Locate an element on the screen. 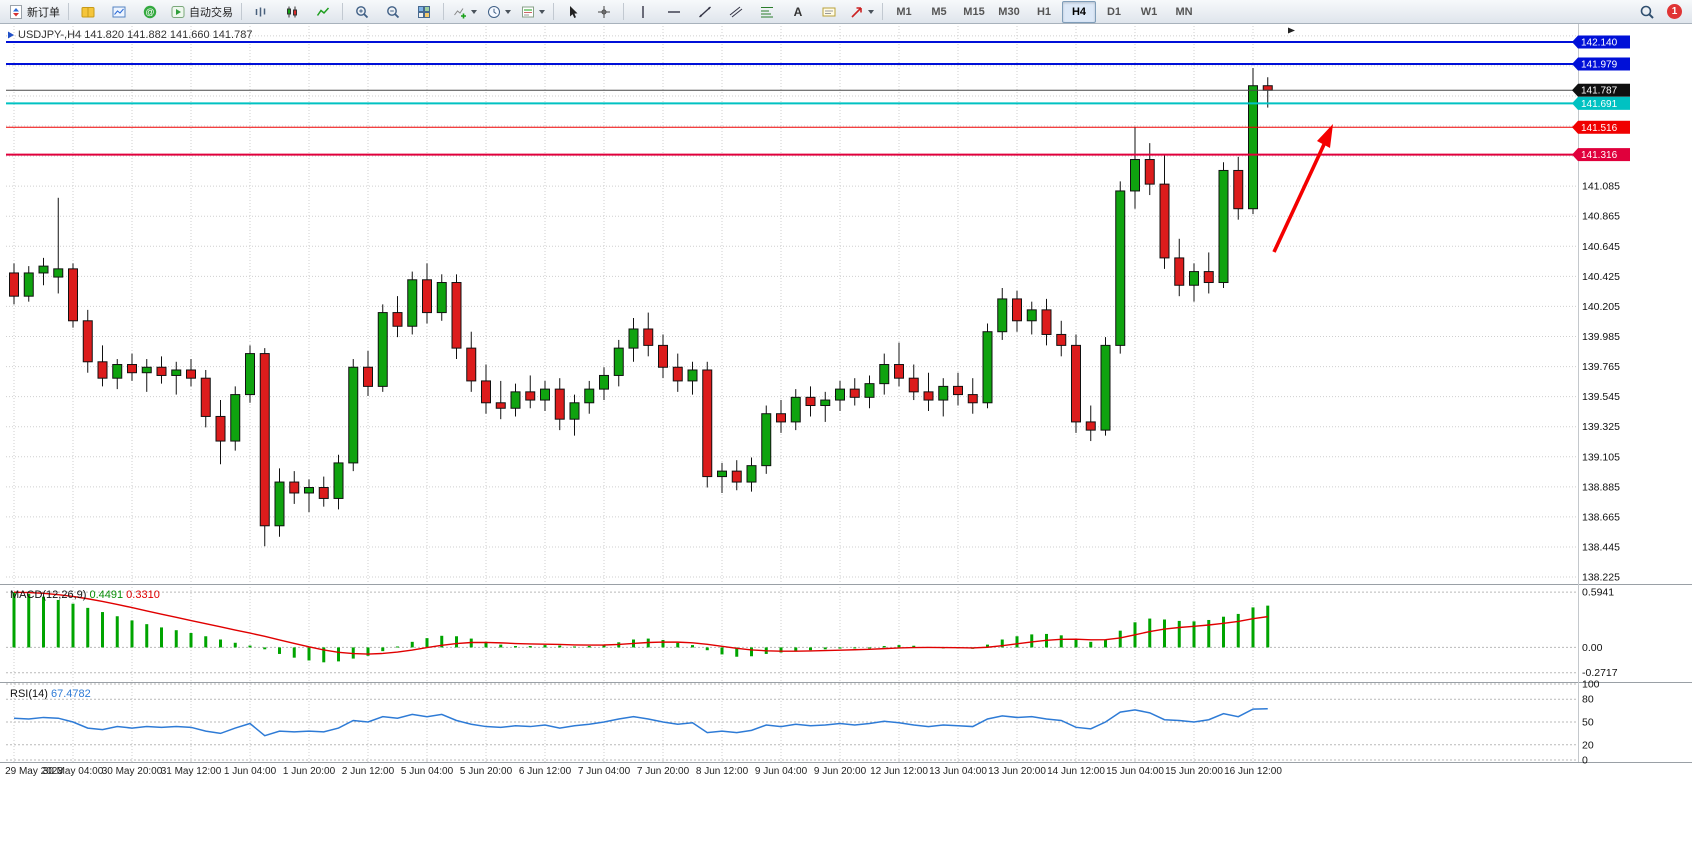 This screenshot has height=842, width=1692. svg-text: 138.445 is located at coordinates (1601, 547).